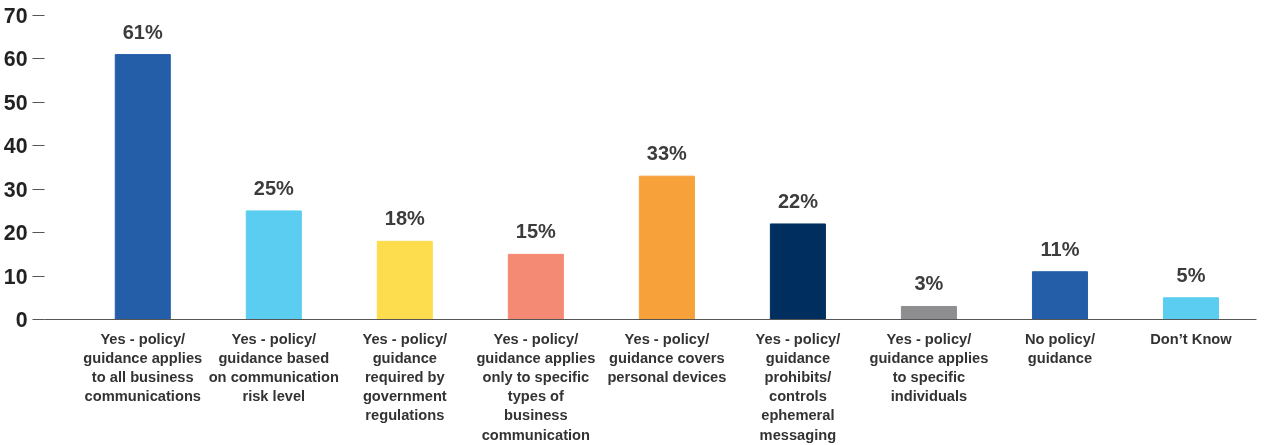 The width and height of the screenshot is (1266, 445). Describe the element at coordinates (274, 187) in the screenshot. I see `data-label: 25%` at that location.